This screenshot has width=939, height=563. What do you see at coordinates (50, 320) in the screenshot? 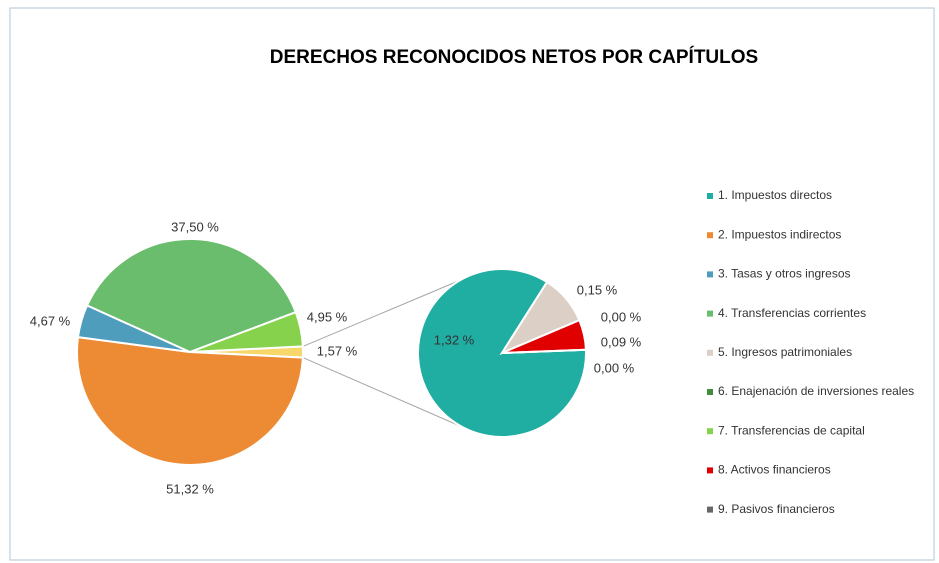
I see `data-label: 4,67 %` at bounding box center [50, 320].